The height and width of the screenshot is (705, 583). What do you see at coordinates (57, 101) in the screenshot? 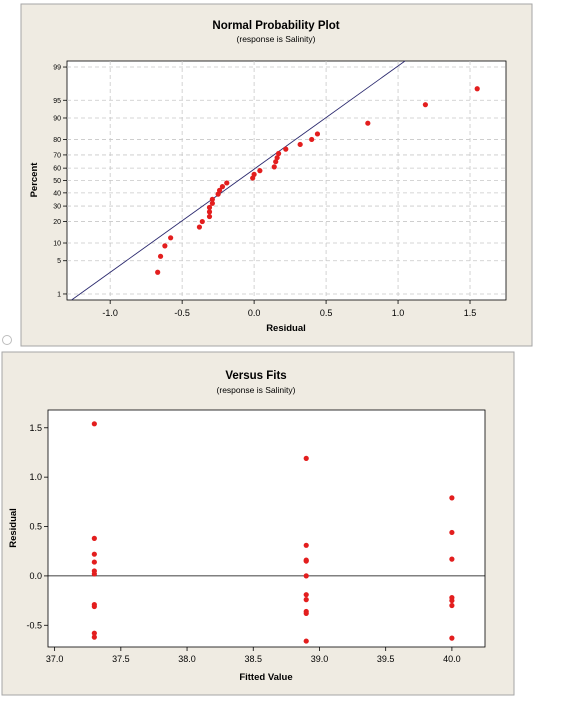
I see `y-tick-label: 95` at bounding box center [57, 101].